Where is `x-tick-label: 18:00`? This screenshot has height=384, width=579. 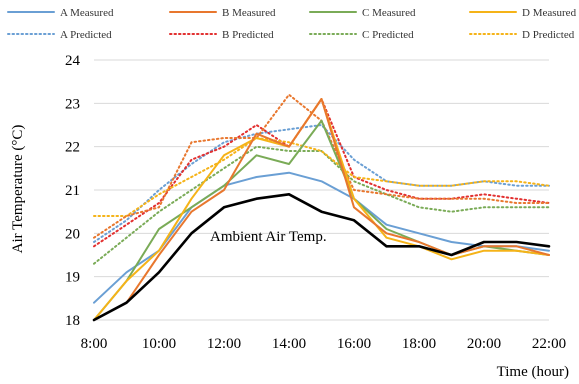 x-tick-label: 18:00 is located at coordinates (419, 344).